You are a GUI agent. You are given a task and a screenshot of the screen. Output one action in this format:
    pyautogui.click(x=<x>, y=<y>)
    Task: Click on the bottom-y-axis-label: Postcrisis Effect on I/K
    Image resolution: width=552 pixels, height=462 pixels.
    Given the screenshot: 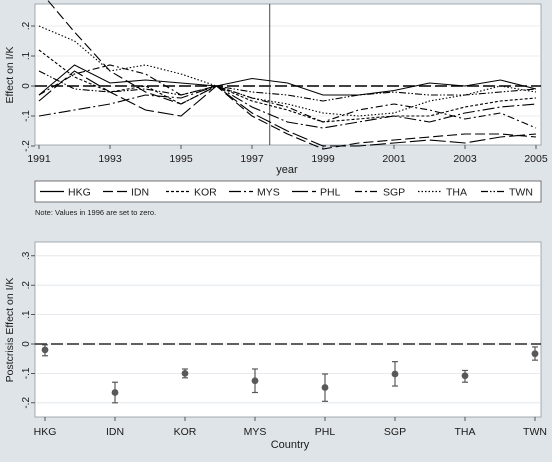 What is the action you would take?
    pyautogui.click(x=10, y=330)
    